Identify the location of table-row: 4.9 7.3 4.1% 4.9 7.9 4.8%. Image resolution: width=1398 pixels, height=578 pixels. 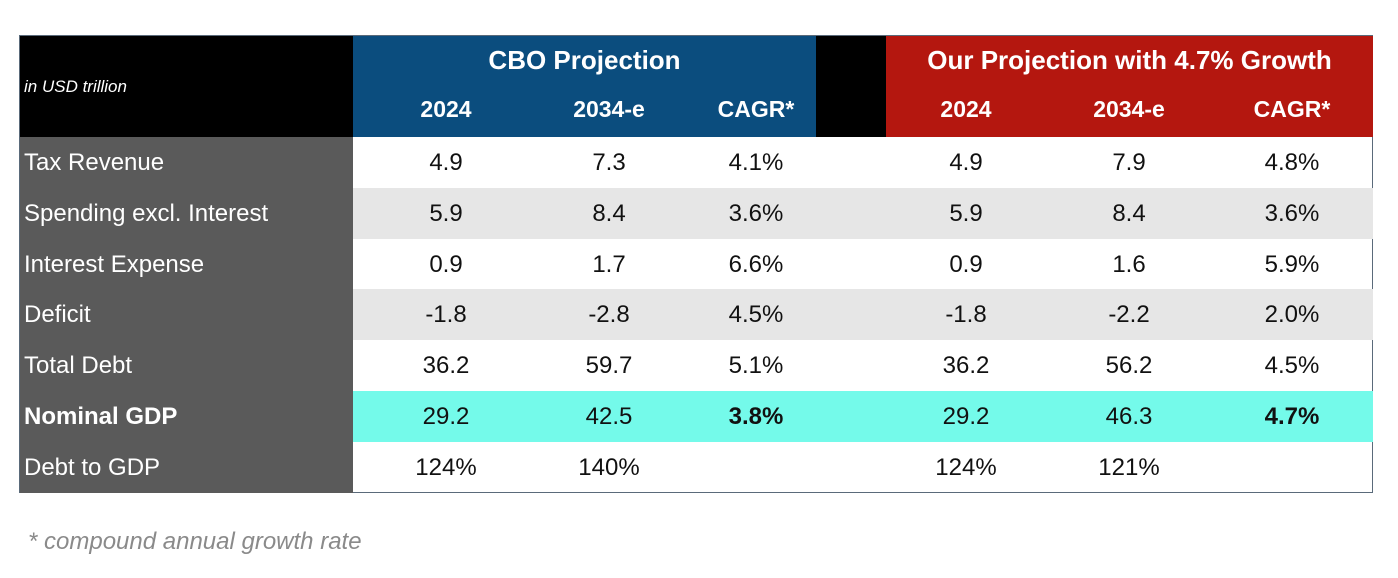
(863, 162).